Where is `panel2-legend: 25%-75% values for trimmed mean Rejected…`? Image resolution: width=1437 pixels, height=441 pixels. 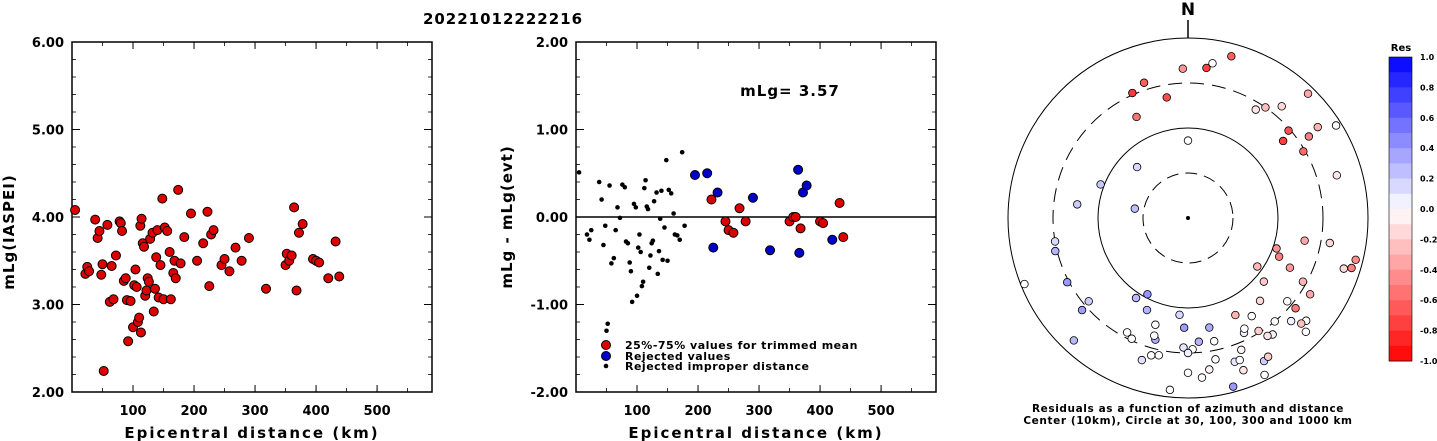
panel2-legend: 25%-75% values for trimmed mean Rejected… is located at coordinates (729, 356).